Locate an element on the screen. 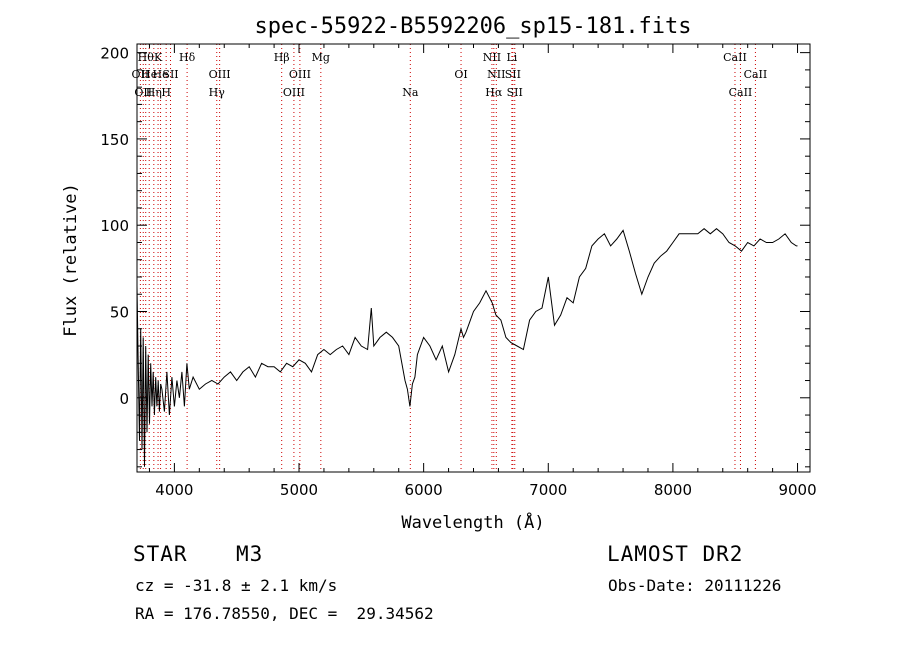 The width and height of the screenshot is (900, 650). line-marker-label: Mg is located at coordinates (321, 57).